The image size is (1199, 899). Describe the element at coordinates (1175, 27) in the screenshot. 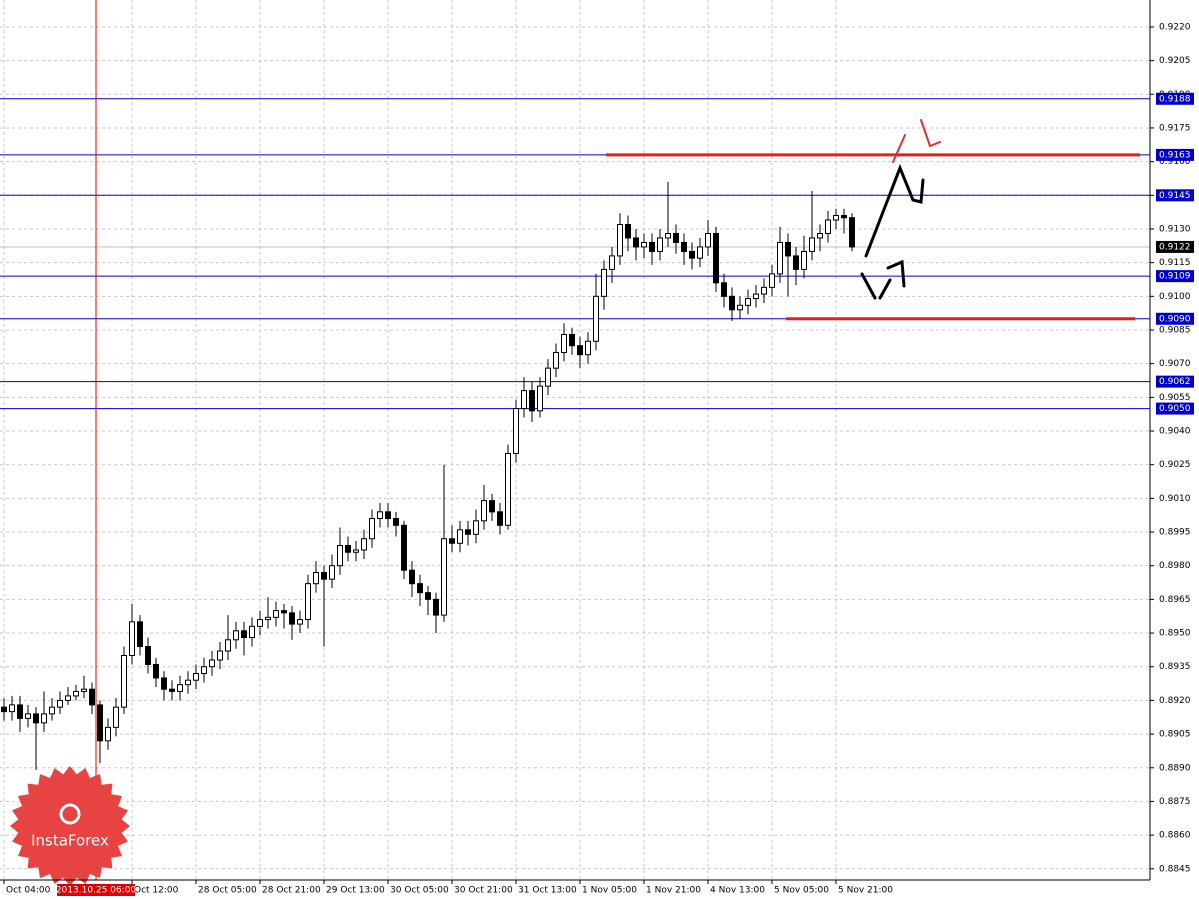

I see `y-tick-label: 0.9220` at that location.